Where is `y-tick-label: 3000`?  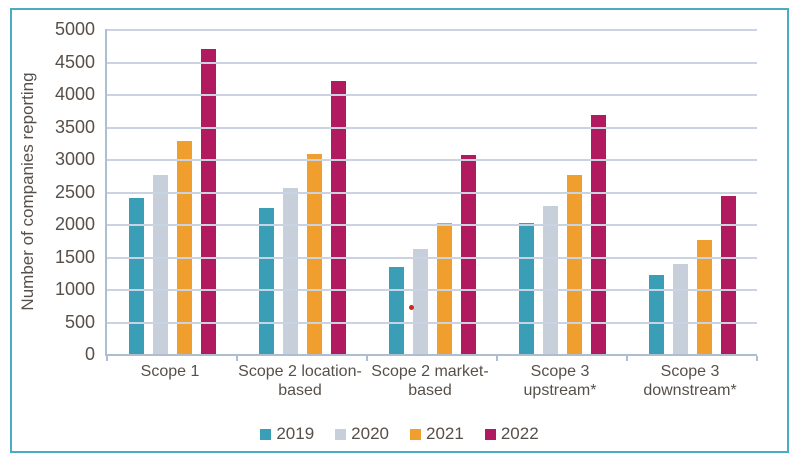
y-tick-label: 3000 is located at coordinates (74, 159).